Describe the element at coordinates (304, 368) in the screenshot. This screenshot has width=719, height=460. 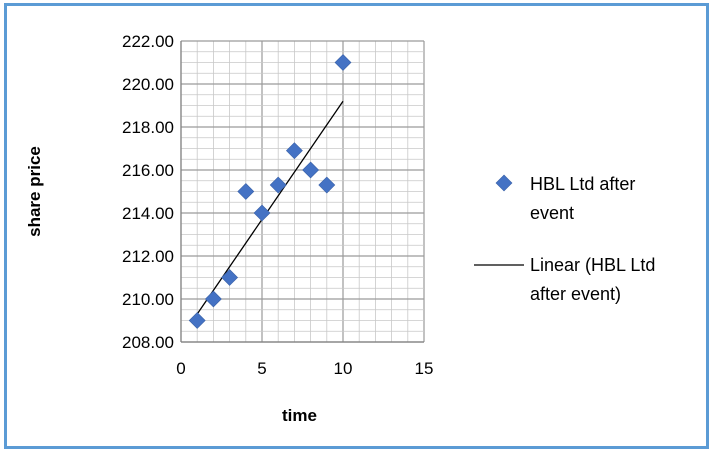
I see `x-tick-labels: 0 5 10 15` at that location.